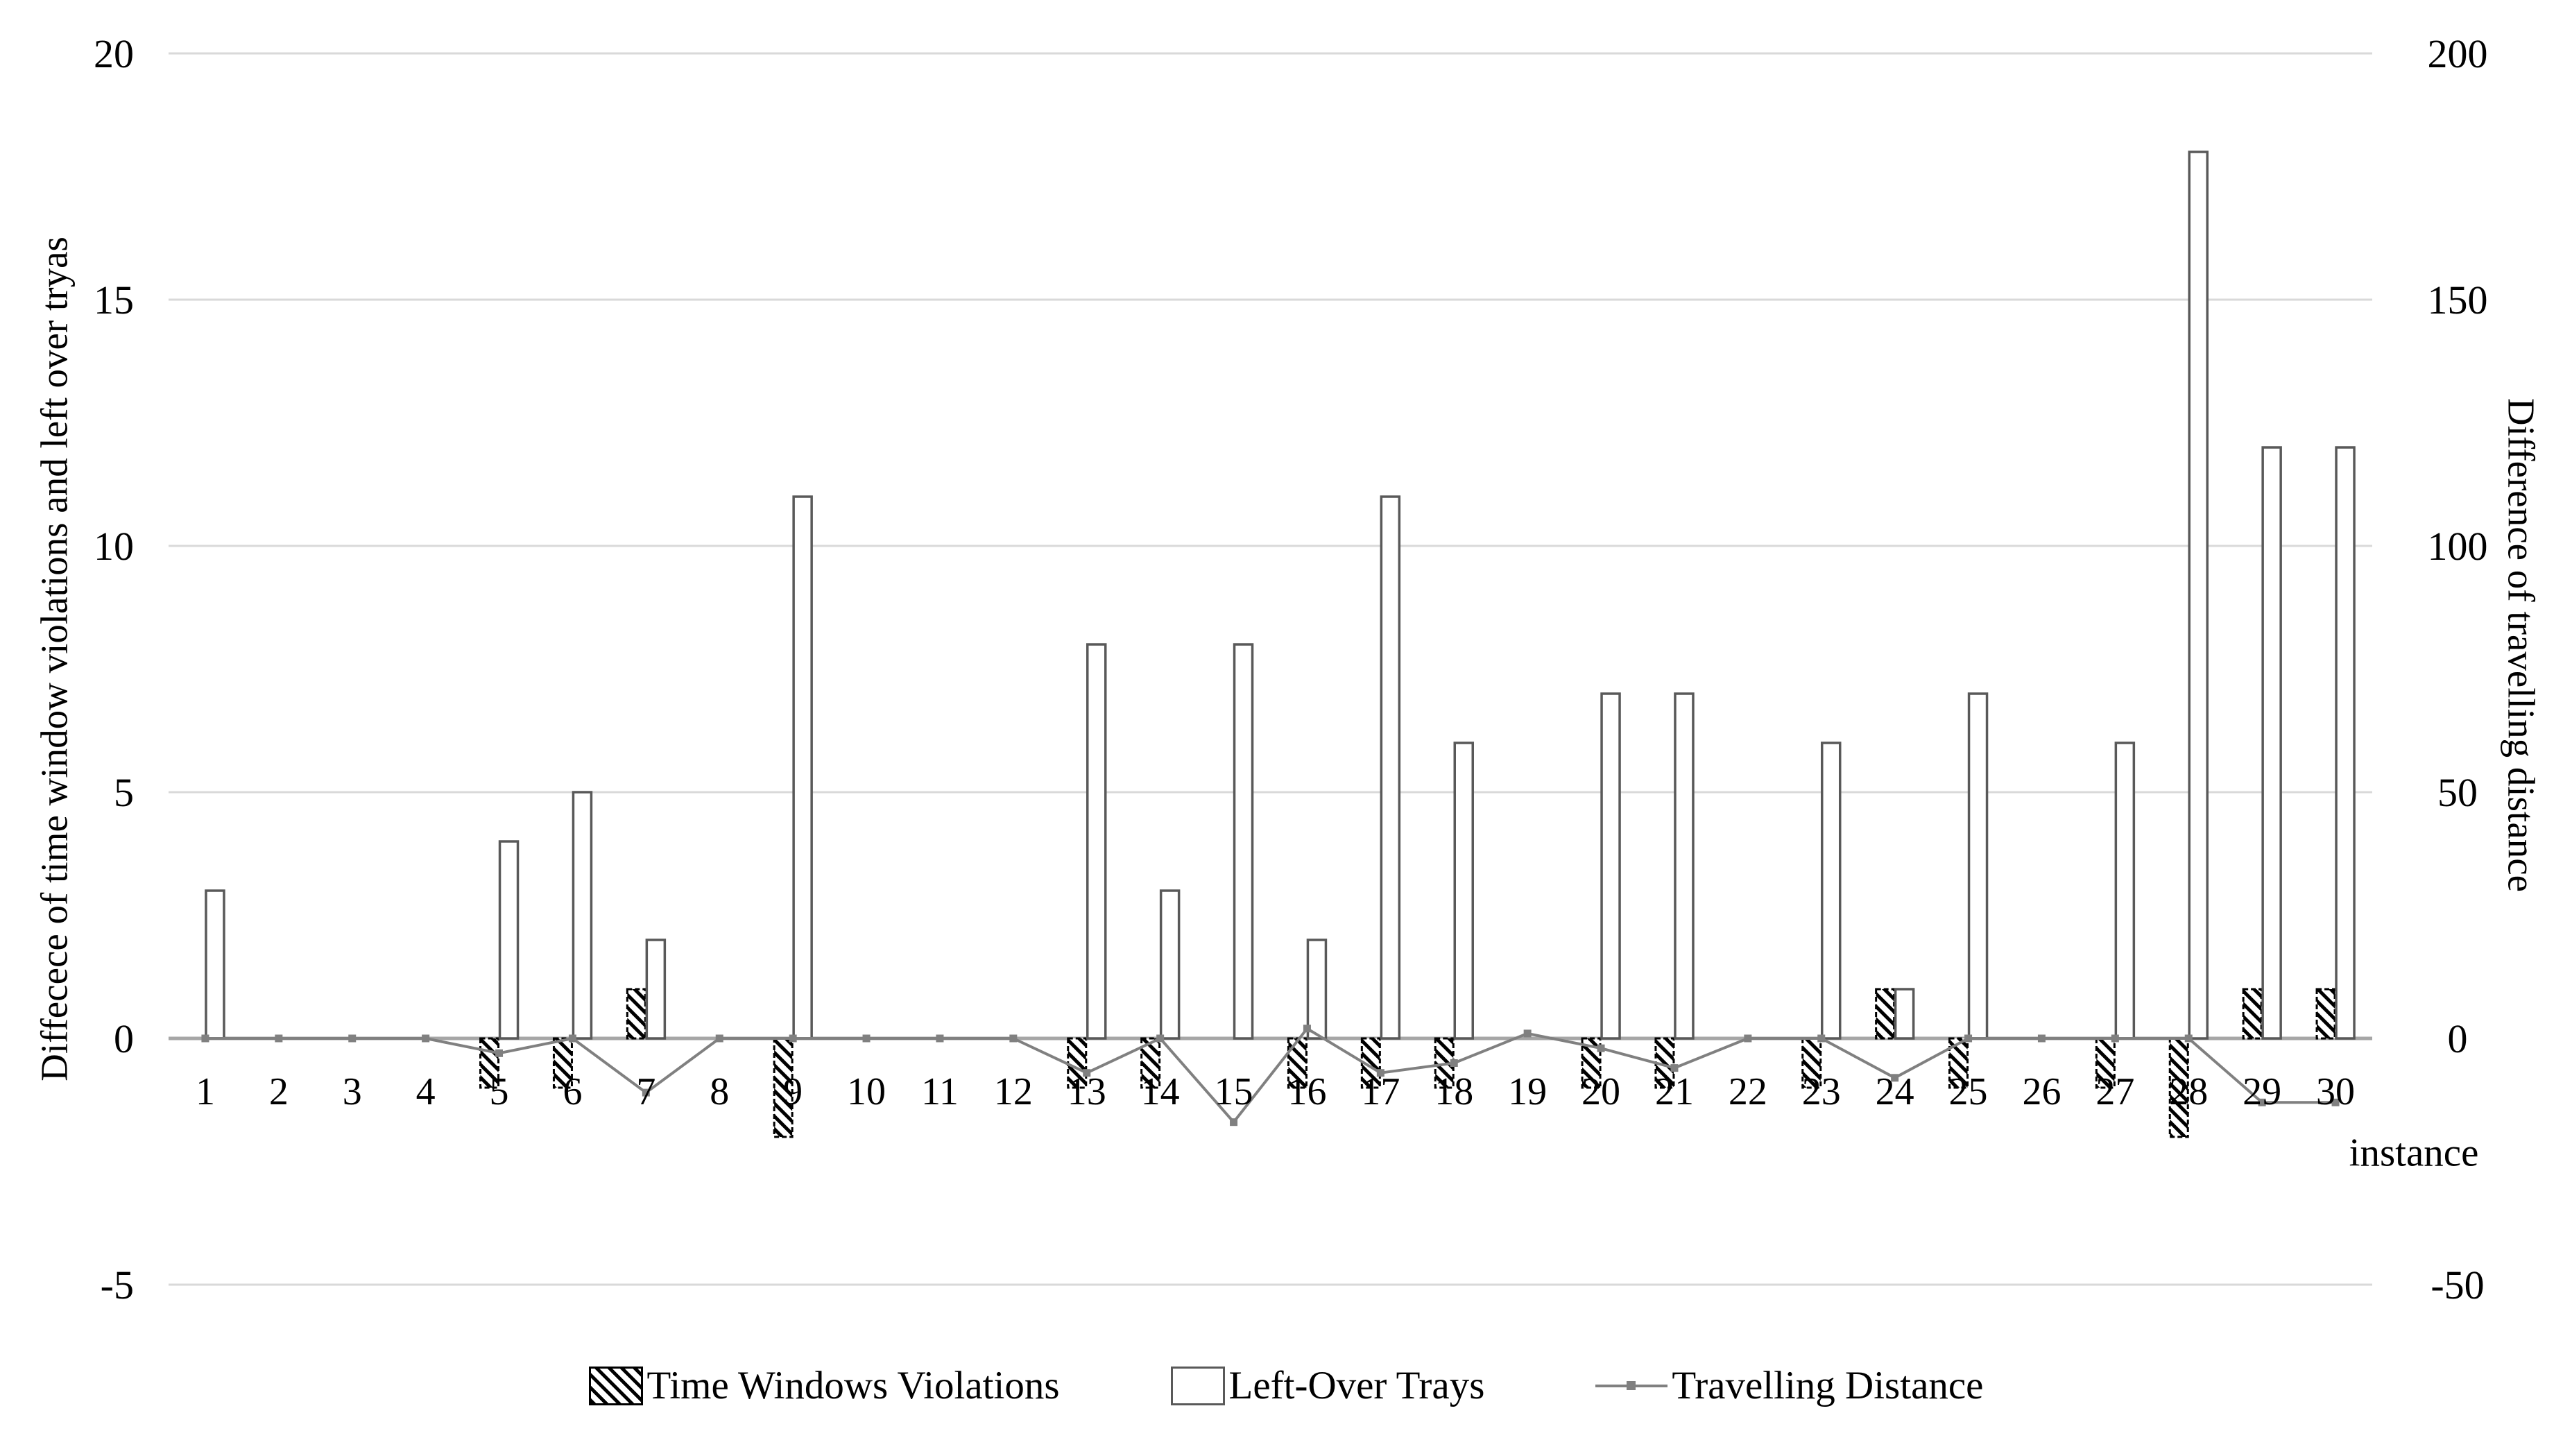  What do you see at coordinates (2457, 1285) in the screenshot?
I see `right-axis-tick--50: -50` at bounding box center [2457, 1285].